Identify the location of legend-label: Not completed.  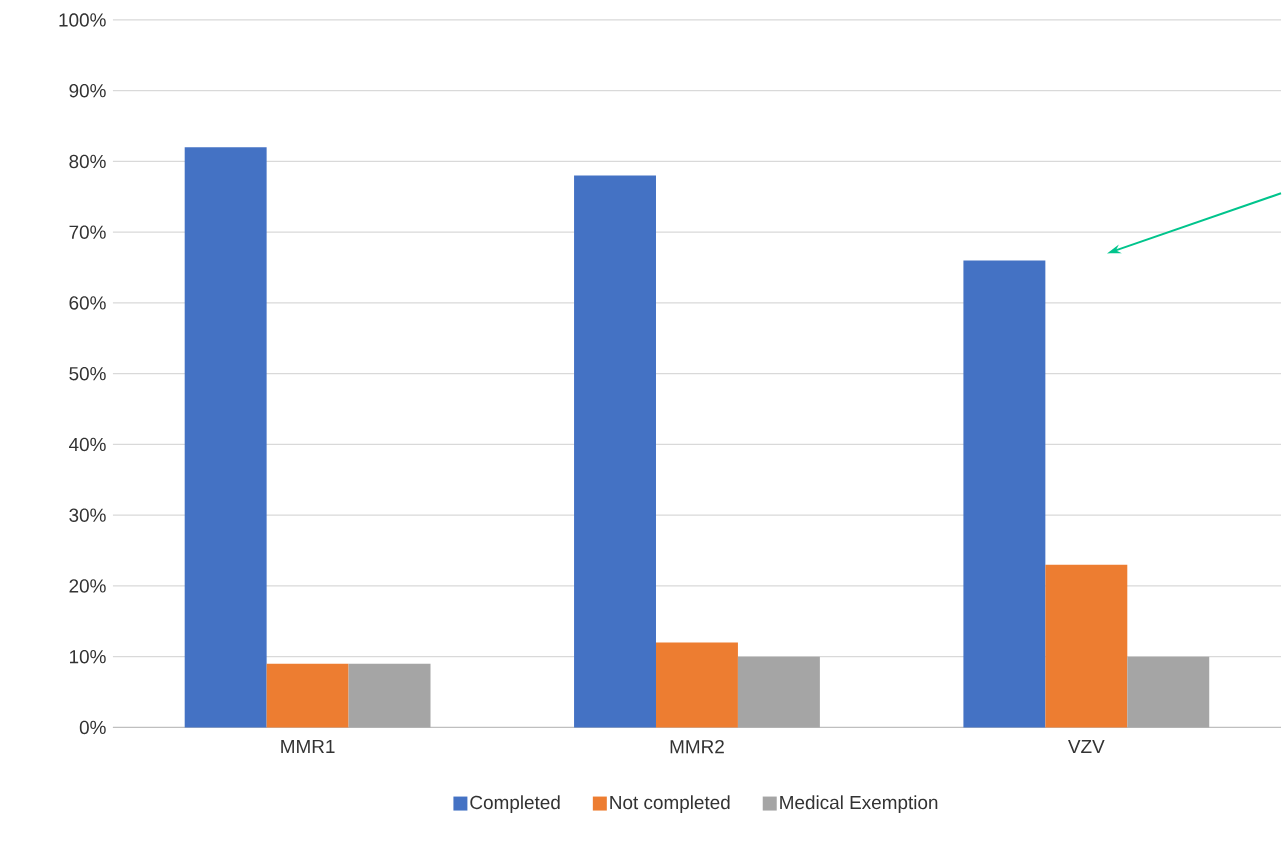
(670, 804).